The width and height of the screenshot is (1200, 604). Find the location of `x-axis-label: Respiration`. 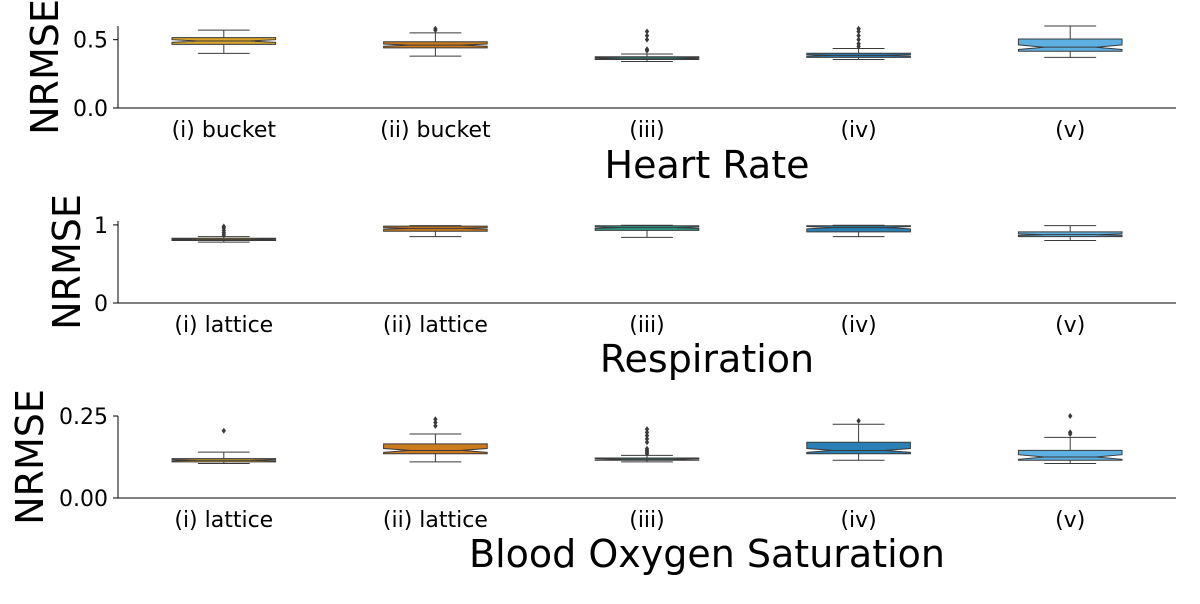

x-axis-label: Respiration is located at coordinates (707, 359).